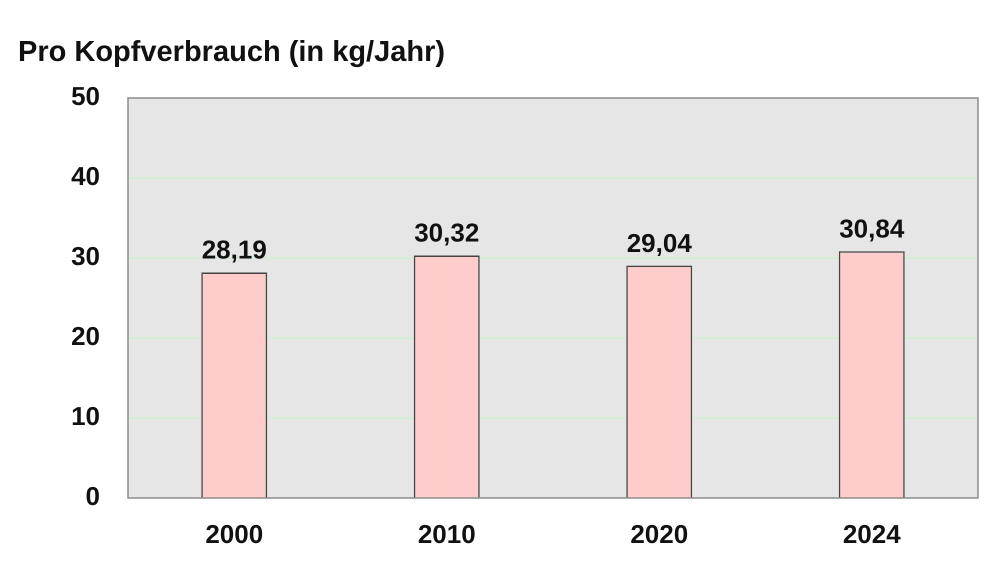 The image size is (1000, 567). Describe the element at coordinates (447, 533) in the screenshot. I see `x-tick-label: 2010` at that location.